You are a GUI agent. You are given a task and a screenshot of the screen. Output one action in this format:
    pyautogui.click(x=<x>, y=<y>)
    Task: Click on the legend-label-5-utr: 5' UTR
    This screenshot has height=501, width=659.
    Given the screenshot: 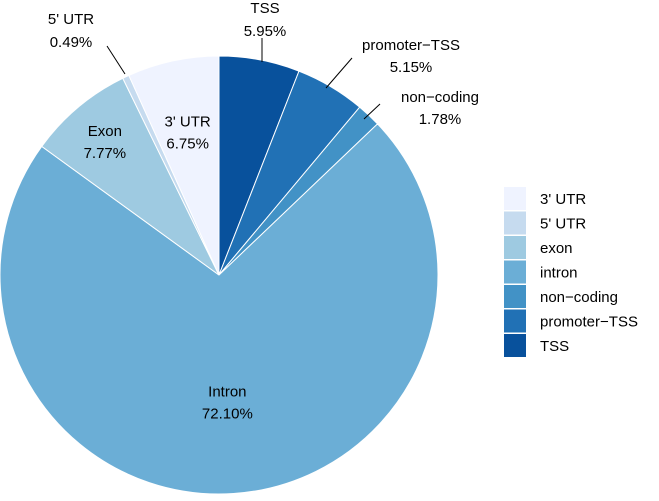 What is the action you would take?
    pyautogui.click(x=563, y=224)
    